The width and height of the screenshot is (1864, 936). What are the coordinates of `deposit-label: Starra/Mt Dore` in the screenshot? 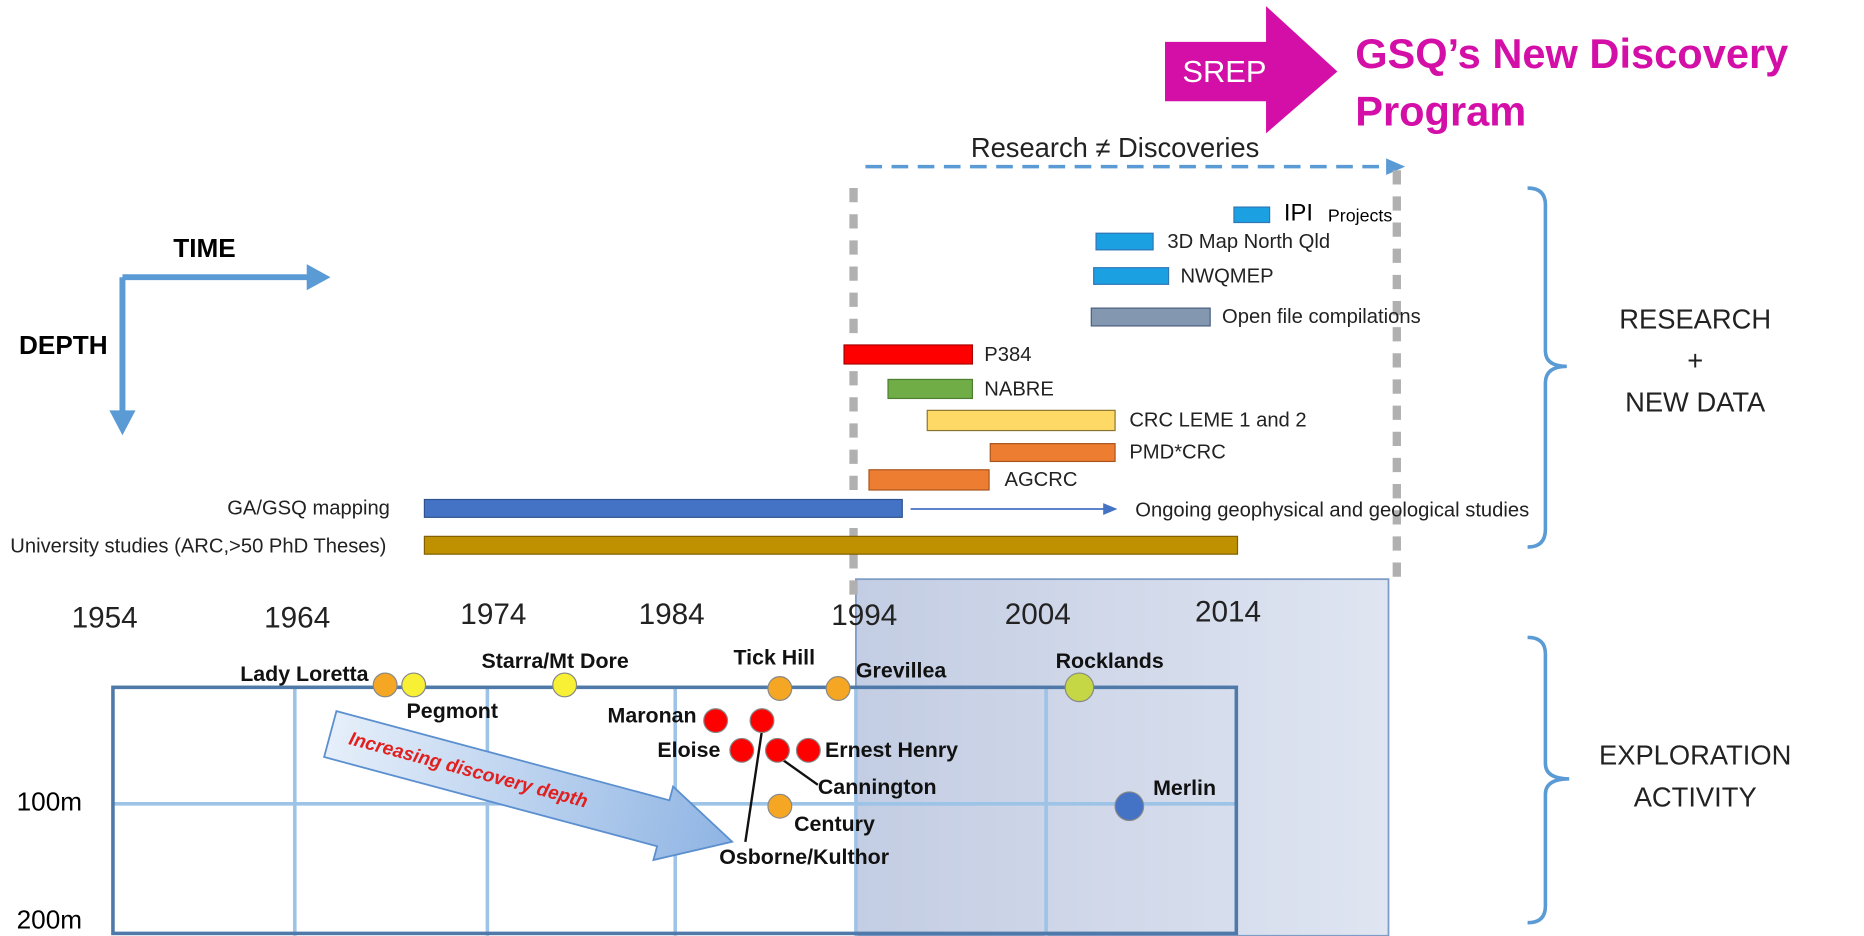 It's located at (554, 661).